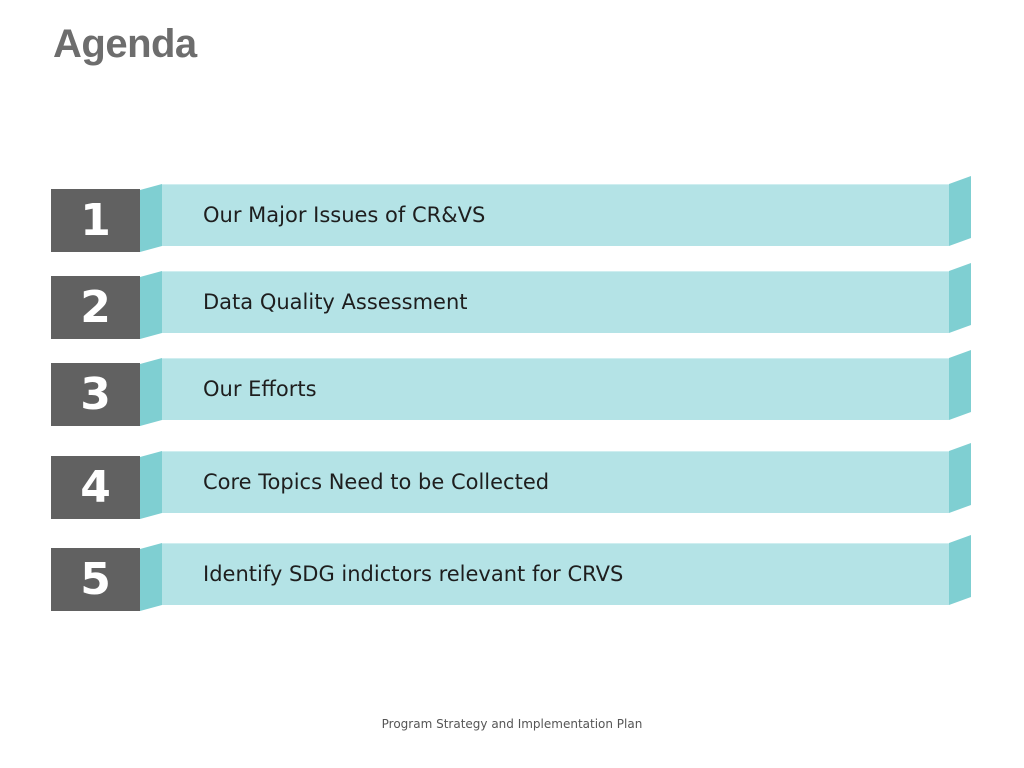 The image size is (1024, 768). Describe the element at coordinates (260, 389) in the screenshot. I see `agenda-label: Our Efforts` at that location.